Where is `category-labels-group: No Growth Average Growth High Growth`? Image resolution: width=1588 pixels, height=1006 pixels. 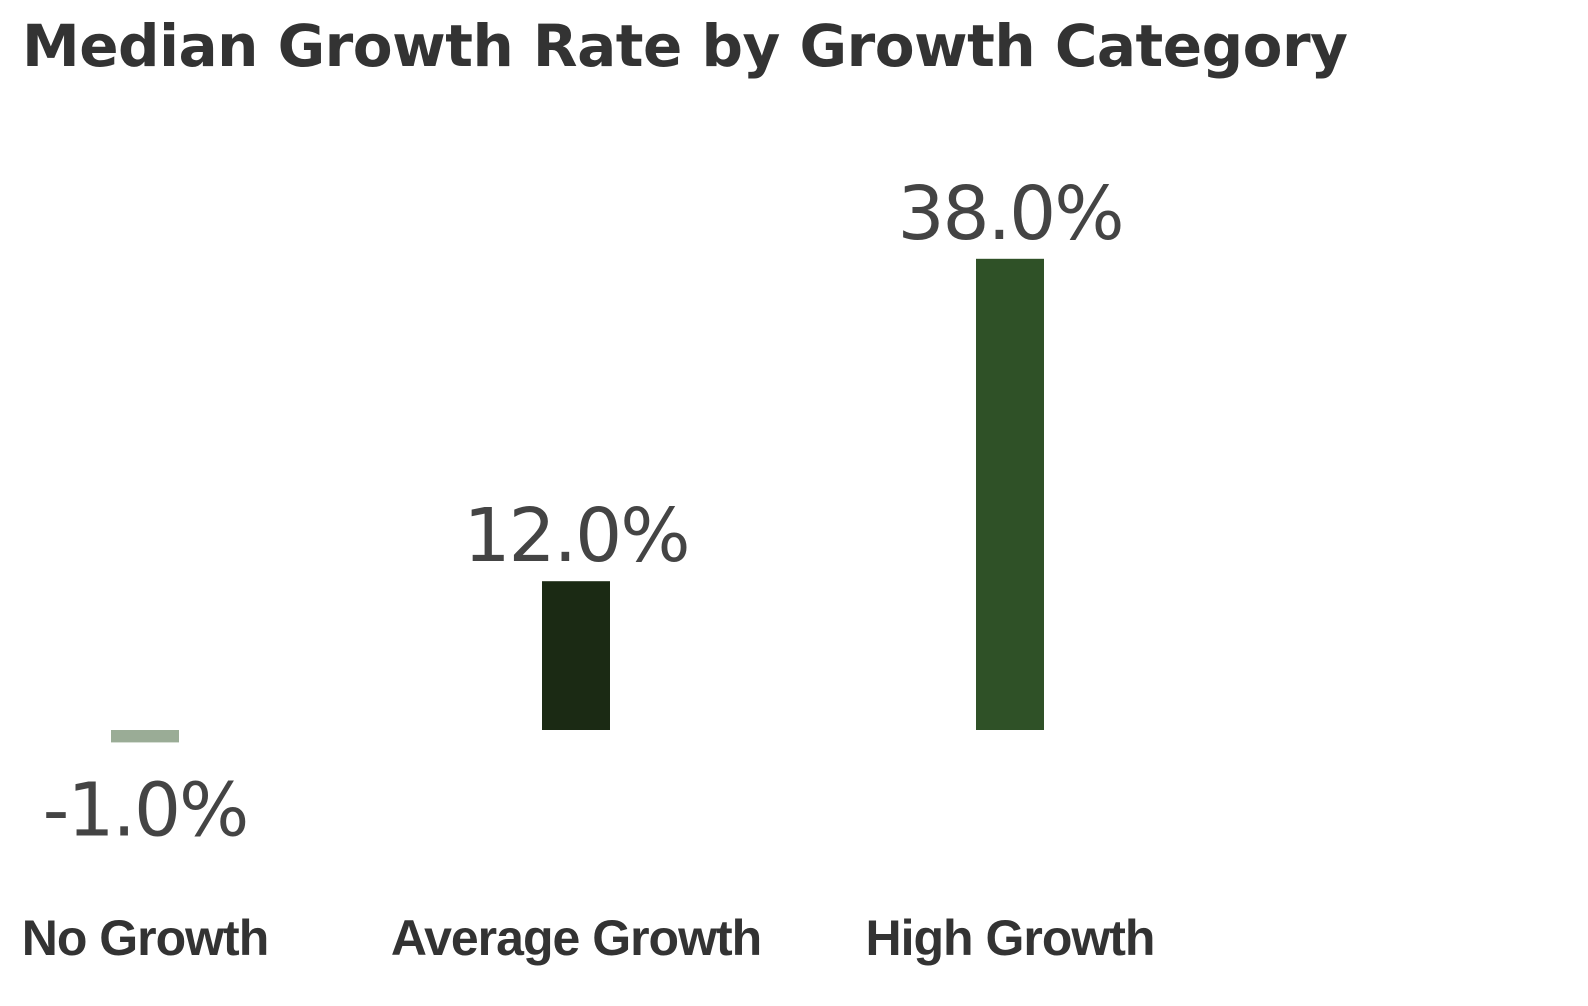
category-labels-group: No Growth Average Growth High Growth is located at coordinates (589, 938).